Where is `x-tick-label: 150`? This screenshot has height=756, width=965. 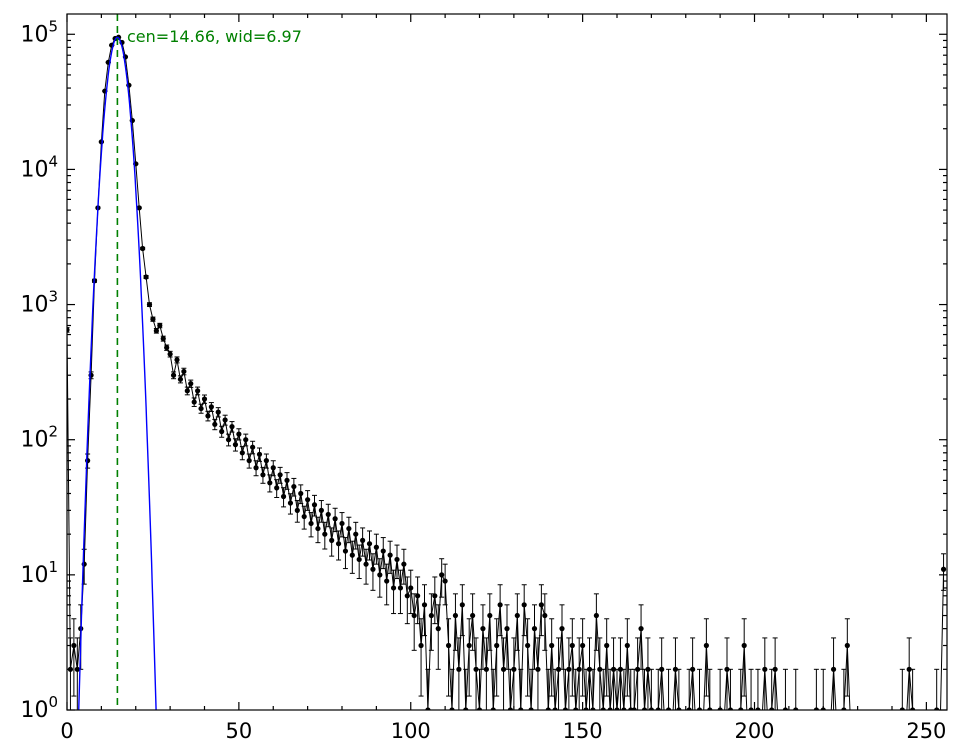 x-tick-label: 150 is located at coordinates (583, 731).